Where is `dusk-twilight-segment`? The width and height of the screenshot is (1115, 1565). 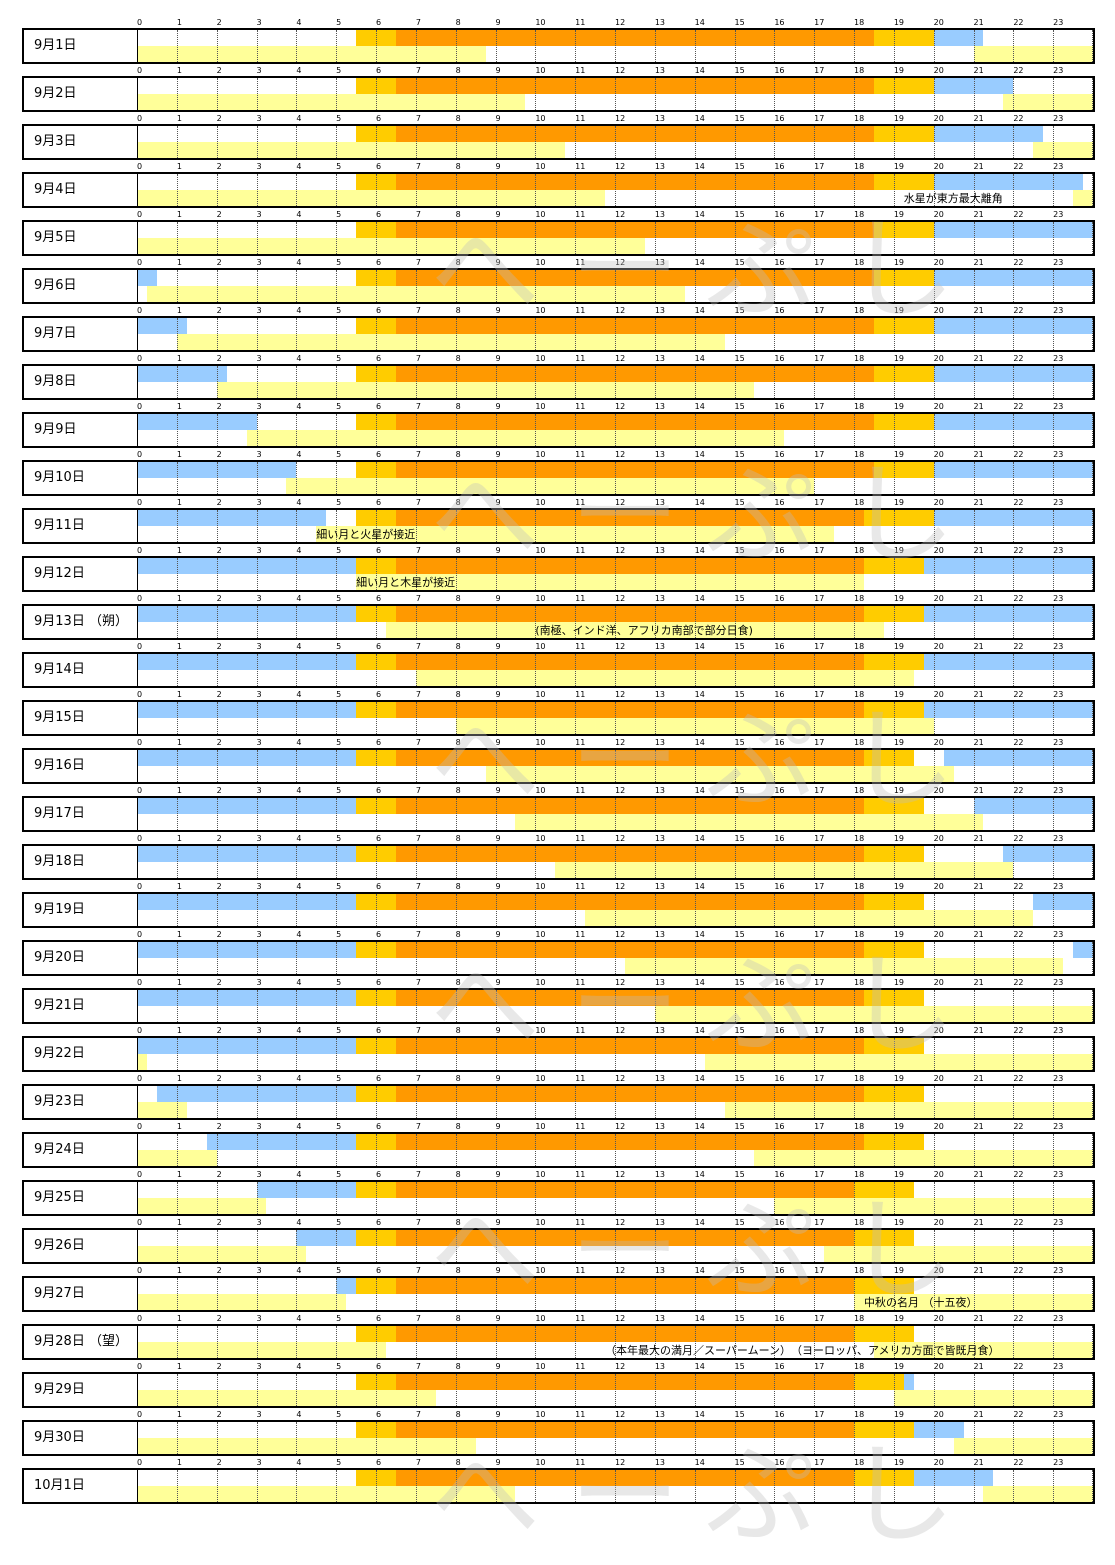 dusk-twilight-segment is located at coordinates (884, 1478).